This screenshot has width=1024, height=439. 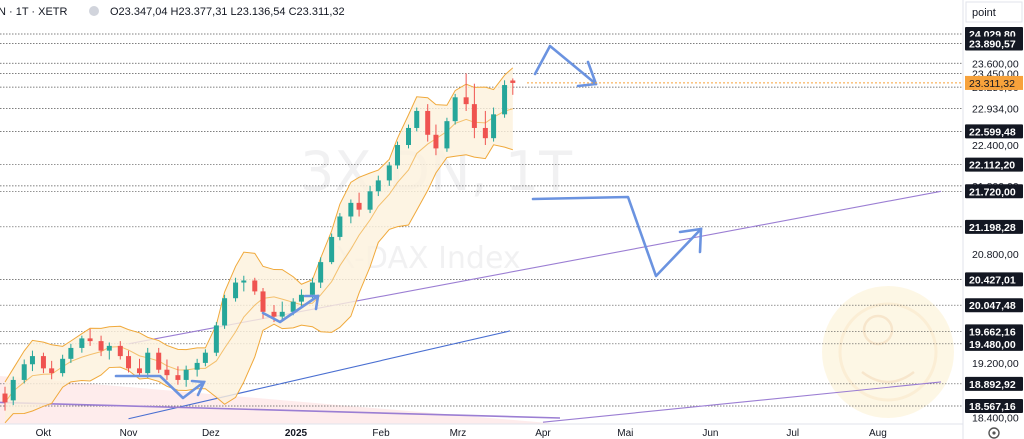 What do you see at coordinates (888, 352) in the screenshot?
I see `brand-logo` at bounding box center [888, 352].